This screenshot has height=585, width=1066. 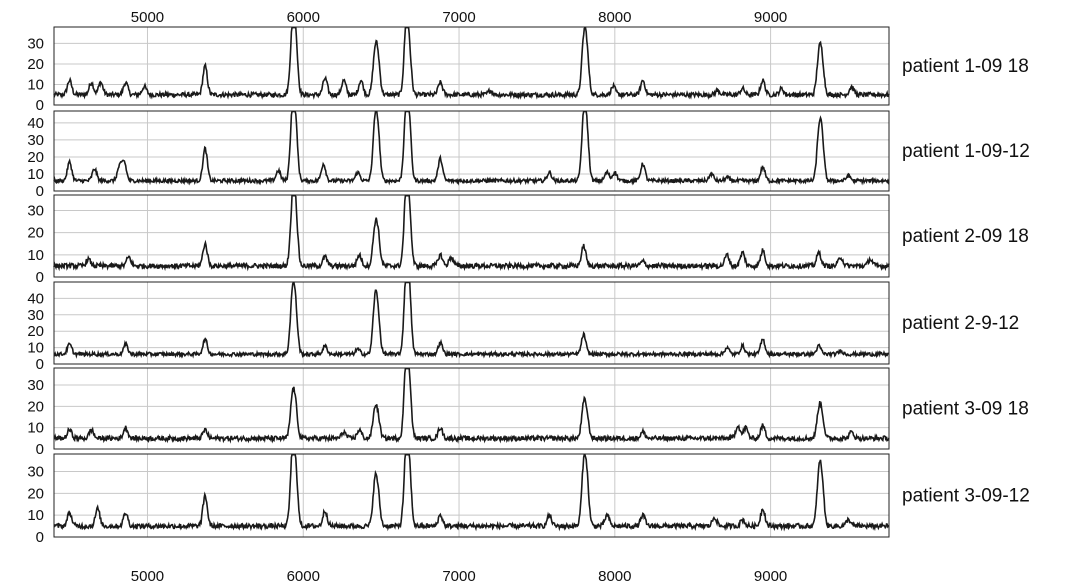 I want to click on x-tick-label-top: 7000, so click(x=458, y=17).